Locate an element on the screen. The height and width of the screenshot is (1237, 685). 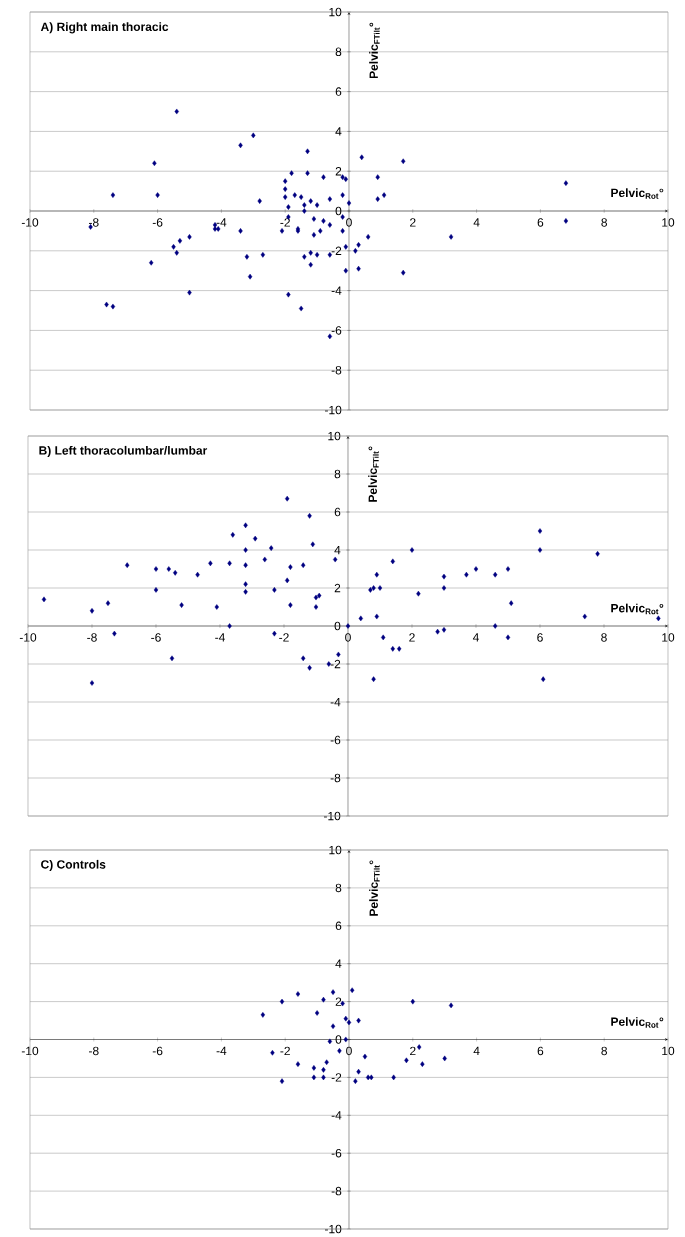
x-tick-label: -2 is located at coordinates (284, 637).